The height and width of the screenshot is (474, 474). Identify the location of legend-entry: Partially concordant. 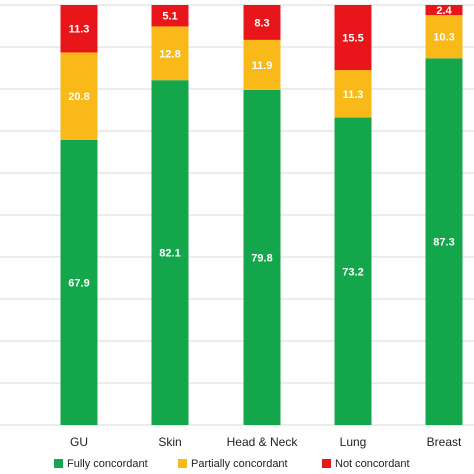
(239, 464).